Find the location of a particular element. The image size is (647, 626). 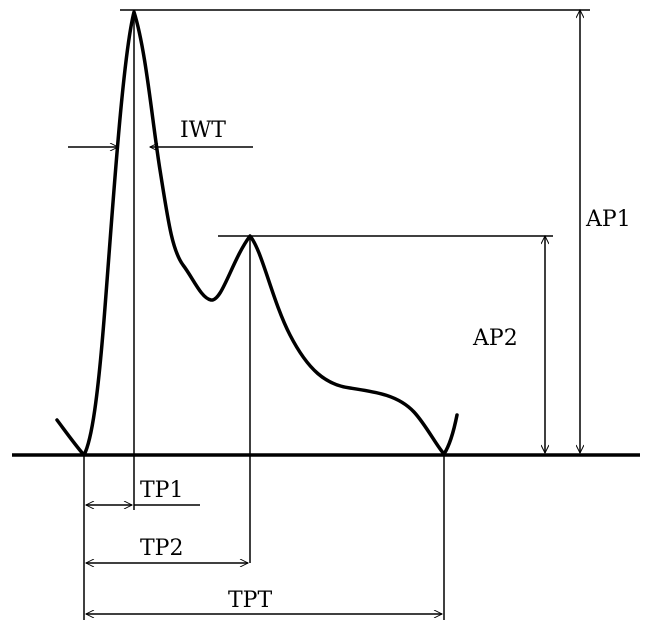

ap2-label: AP2 is located at coordinates (495, 338).